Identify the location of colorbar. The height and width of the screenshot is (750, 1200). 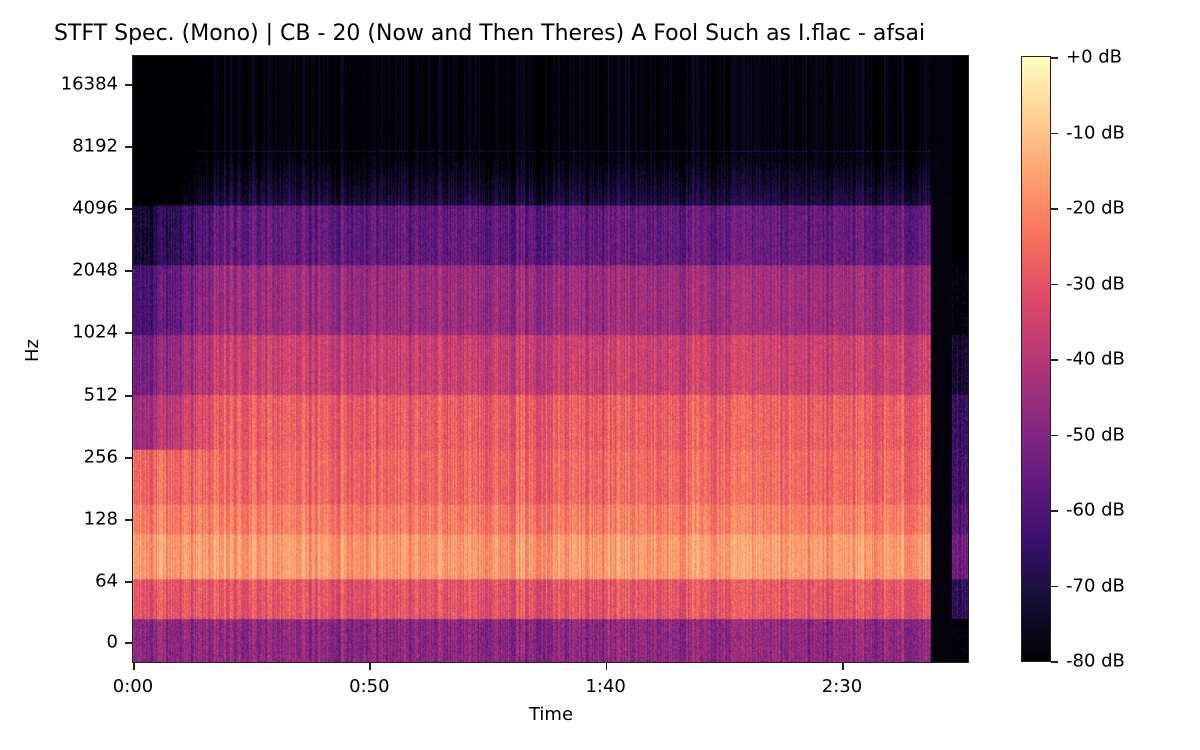
(1036, 359).